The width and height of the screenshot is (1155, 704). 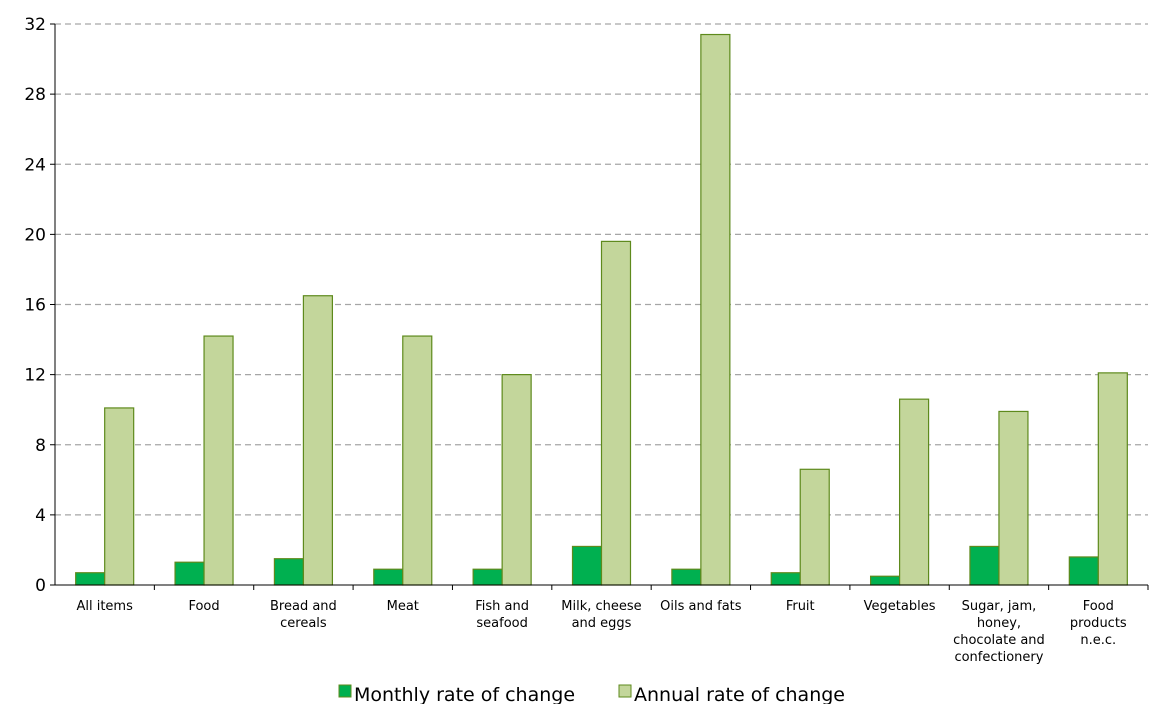 I want to click on x-tick-label: Oils and fats, so click(x=701, y=606).